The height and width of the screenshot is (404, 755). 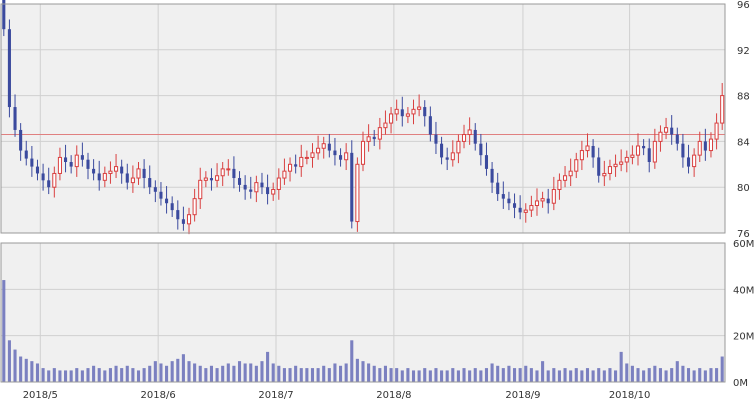 I want to click on price-tick-label: 76, so click(x=743, y=234).